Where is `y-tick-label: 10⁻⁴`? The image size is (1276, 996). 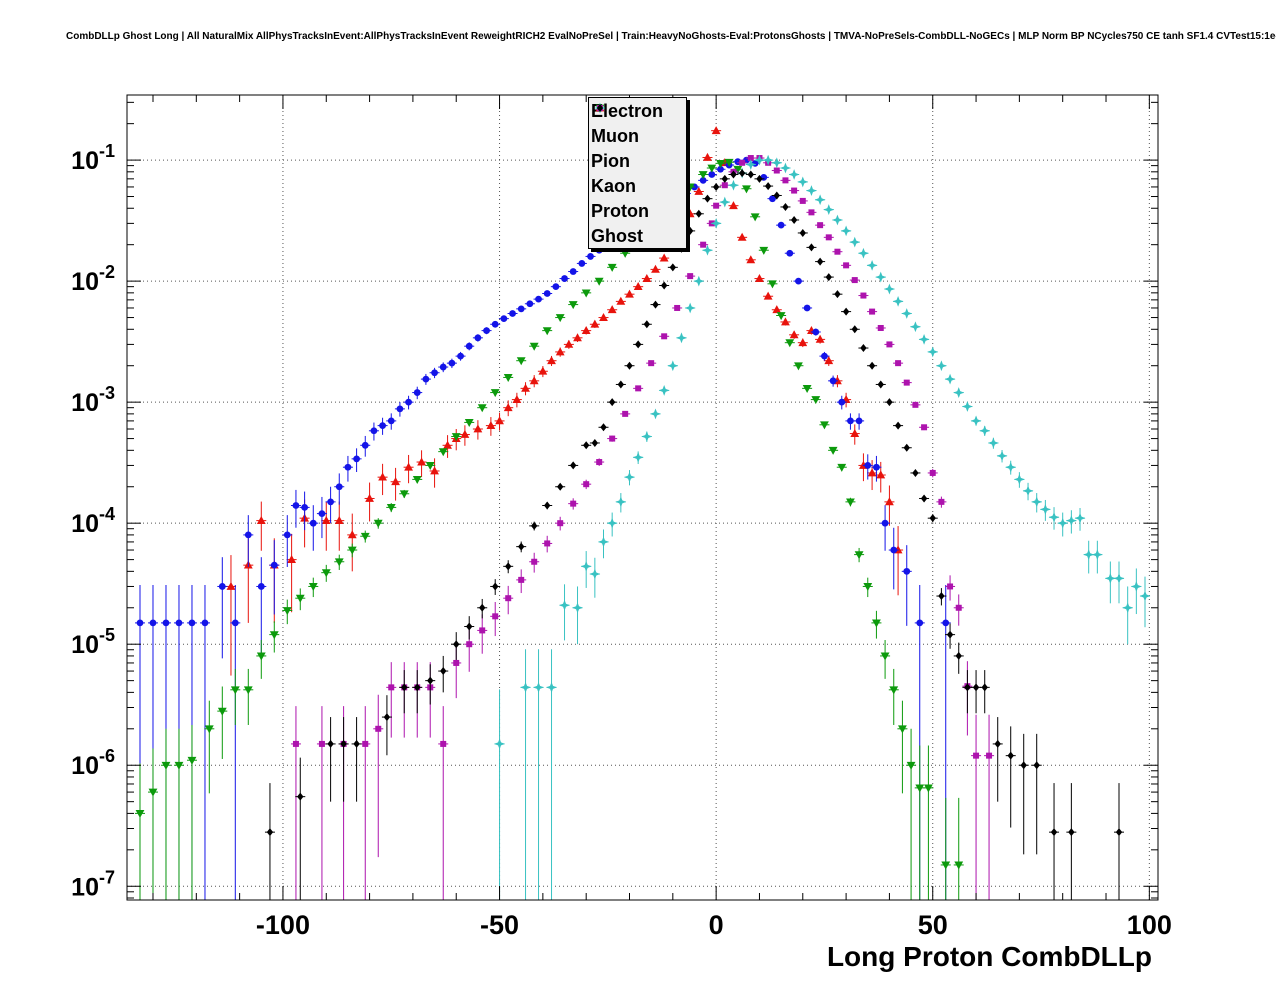
y-tick-label: 10⁻⁴ is located at coordinates (93, 521).